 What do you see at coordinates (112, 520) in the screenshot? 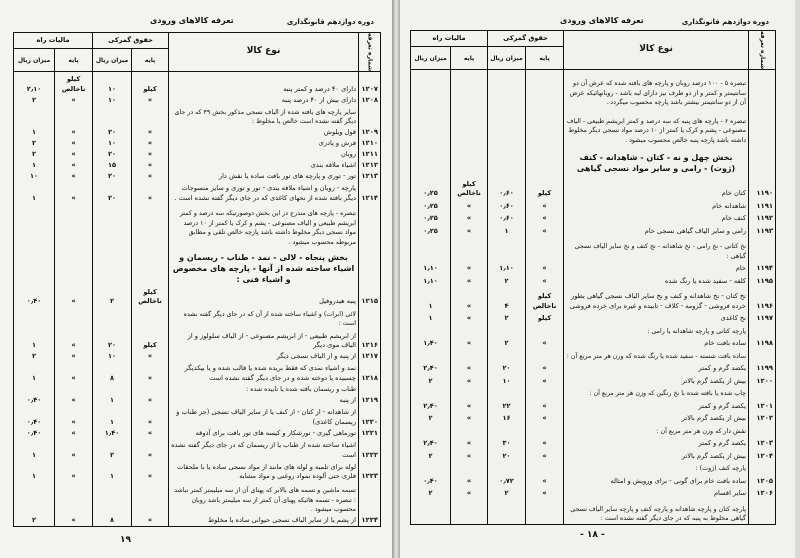
I see `customs-amount: ۸` at bounding box center [112, 520].